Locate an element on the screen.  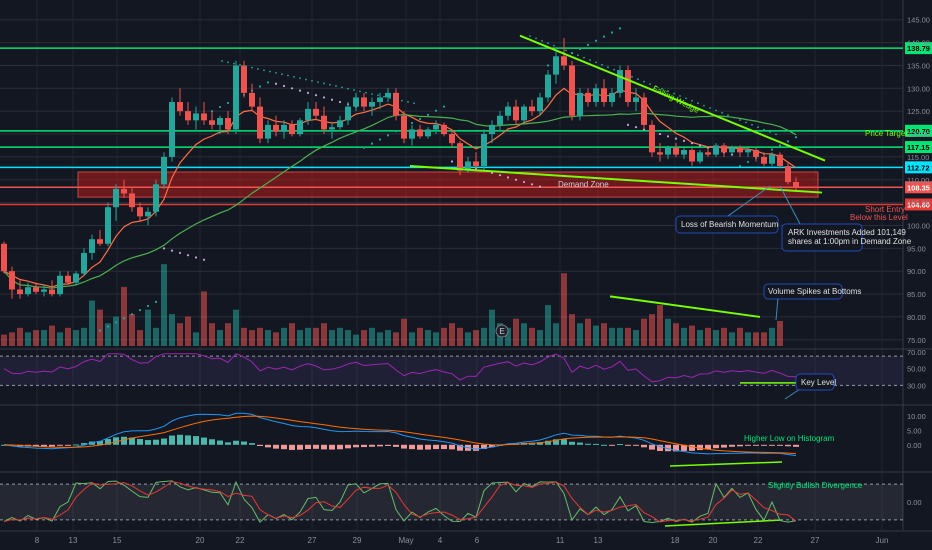
rsi-pane is located at coordinates (451, 369).